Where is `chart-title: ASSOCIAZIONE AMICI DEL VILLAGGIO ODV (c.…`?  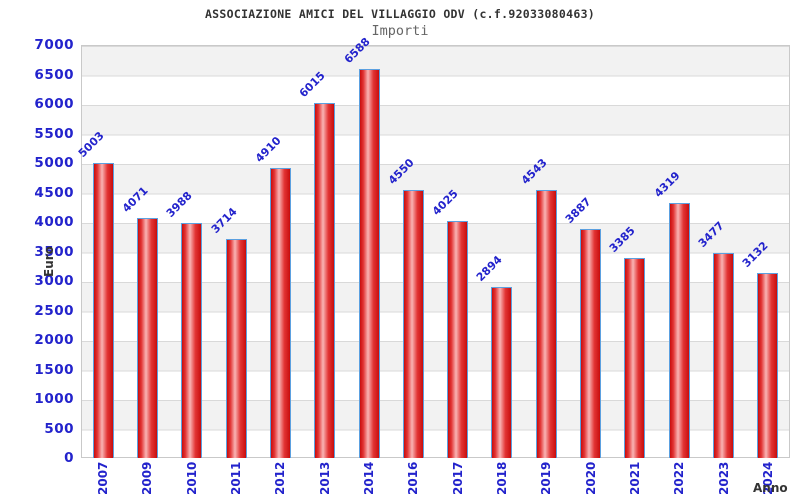
chart-title: ASSOCIAZIONE AMICI DEL VILLAGGIO ODV (c.… is located at coordinates (400, 14).